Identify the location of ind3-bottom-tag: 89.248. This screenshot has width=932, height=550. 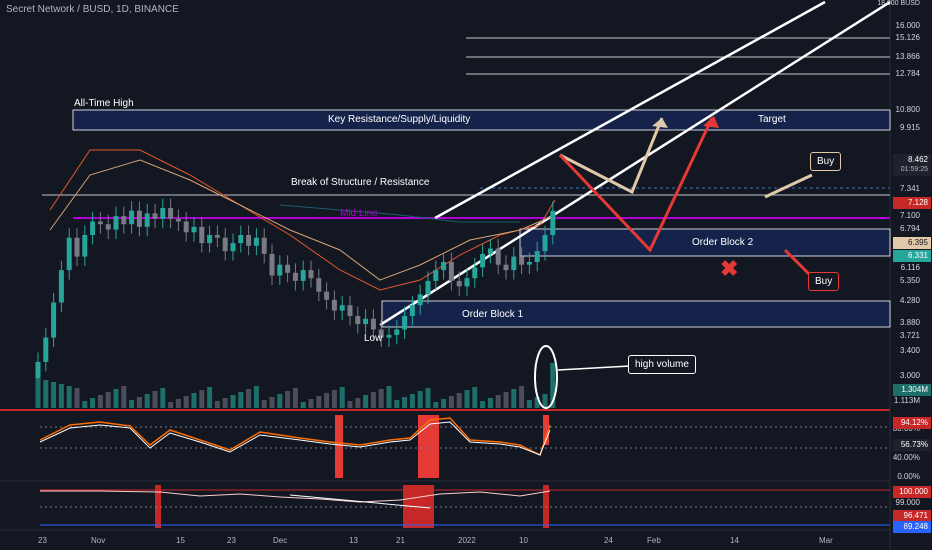
(912, 527).